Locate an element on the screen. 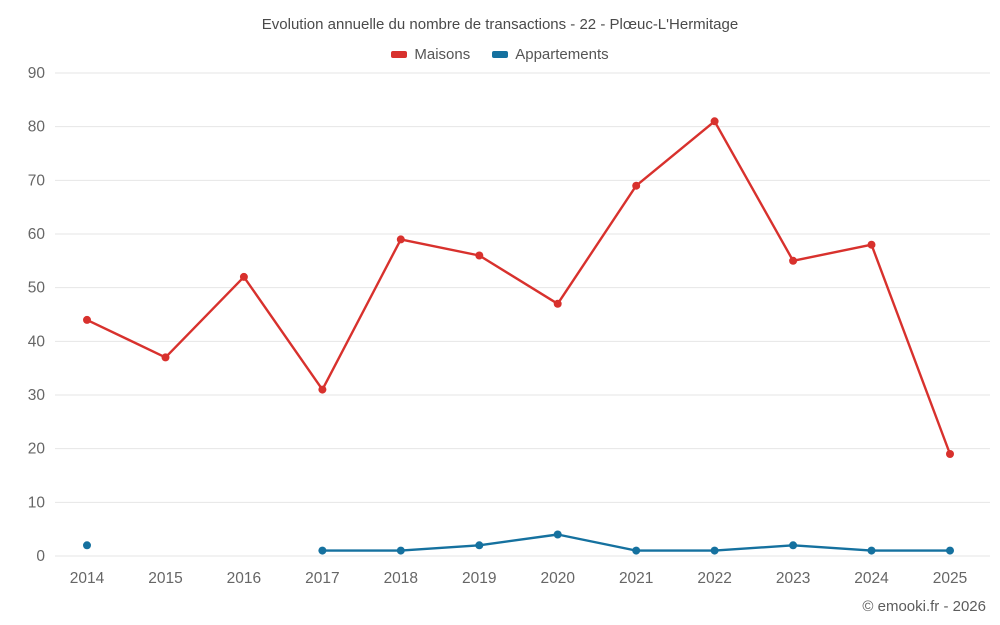  x-axis-tick-label: 2025 is located at coordinates (950, 578).